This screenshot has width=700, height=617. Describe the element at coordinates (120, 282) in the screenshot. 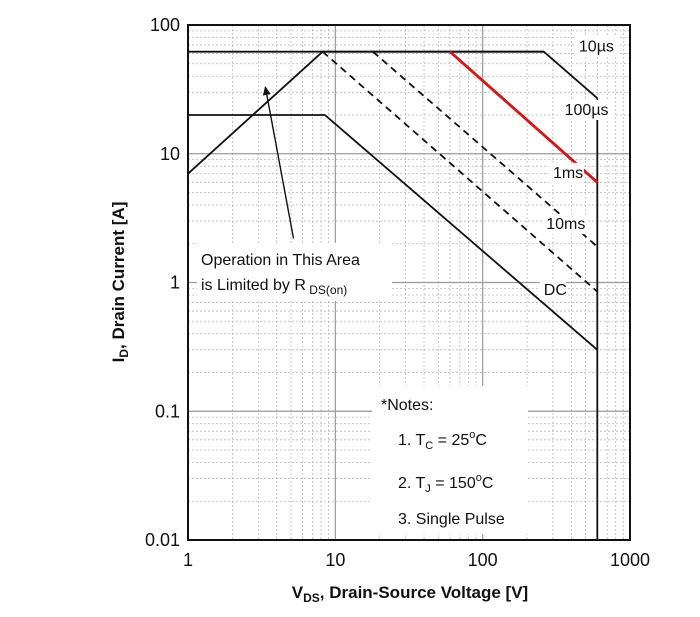

I see `y-axis-title: ID, Drain Current [A]` at that location.